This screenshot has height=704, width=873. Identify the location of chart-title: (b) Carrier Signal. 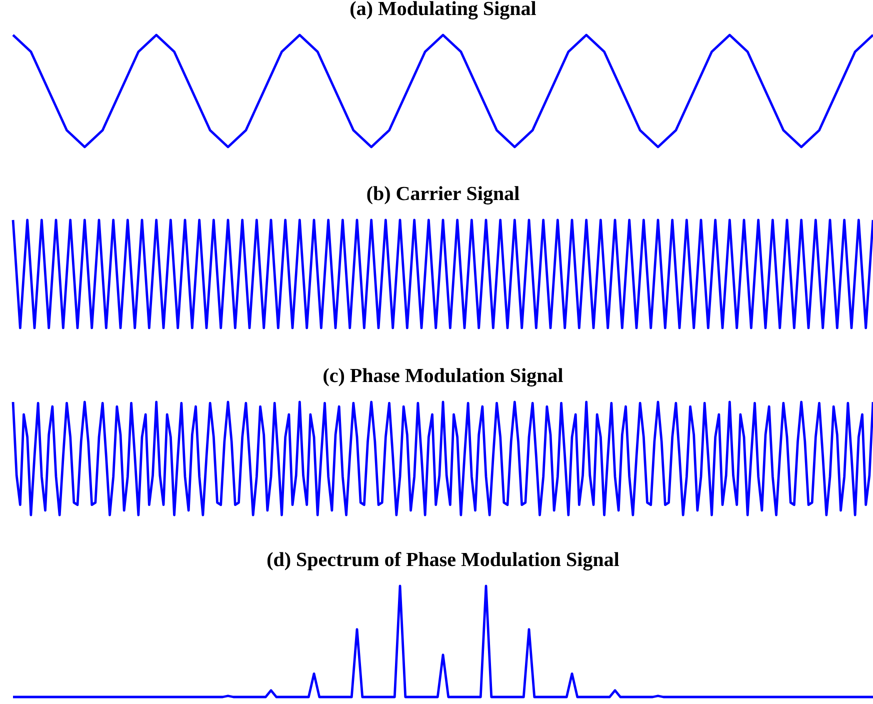
(443, 195).